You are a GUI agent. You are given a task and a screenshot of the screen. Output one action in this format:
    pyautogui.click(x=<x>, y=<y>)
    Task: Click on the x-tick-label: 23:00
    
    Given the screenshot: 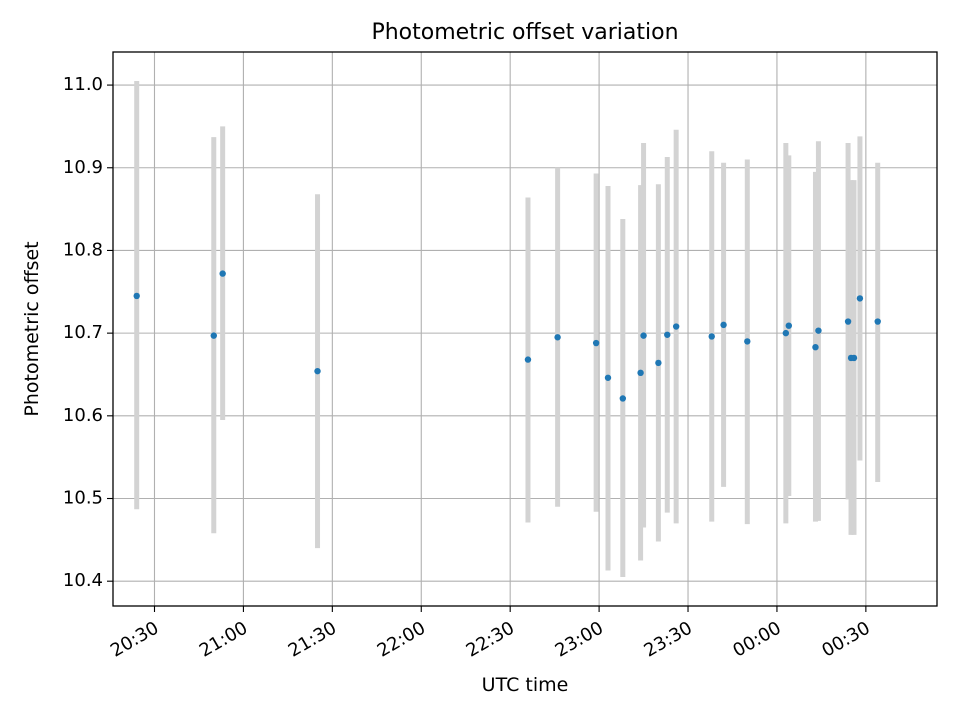 What is the action you would take?
    pyautogui.click(x=579, y=639)
    